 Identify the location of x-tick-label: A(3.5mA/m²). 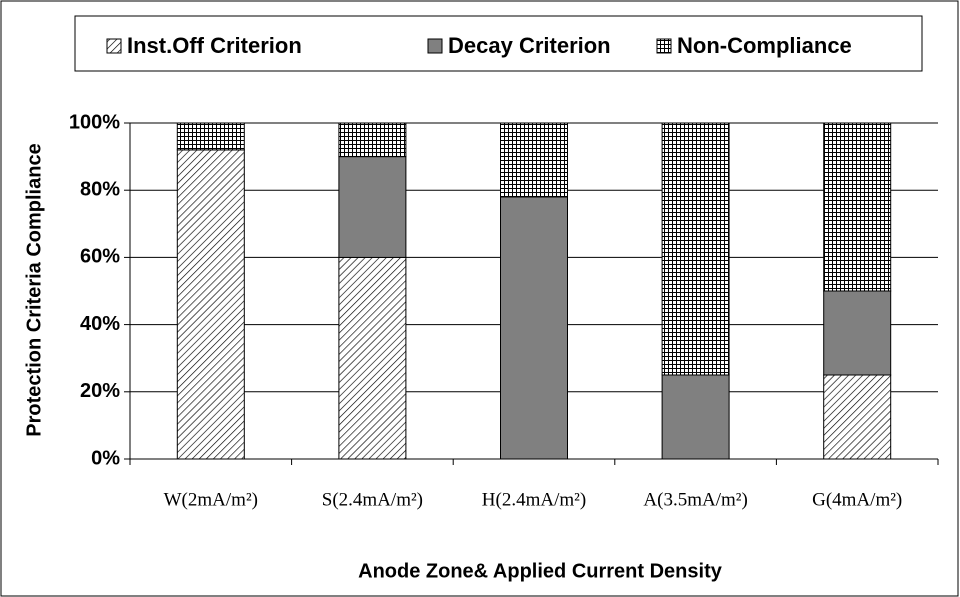
(695, 499).